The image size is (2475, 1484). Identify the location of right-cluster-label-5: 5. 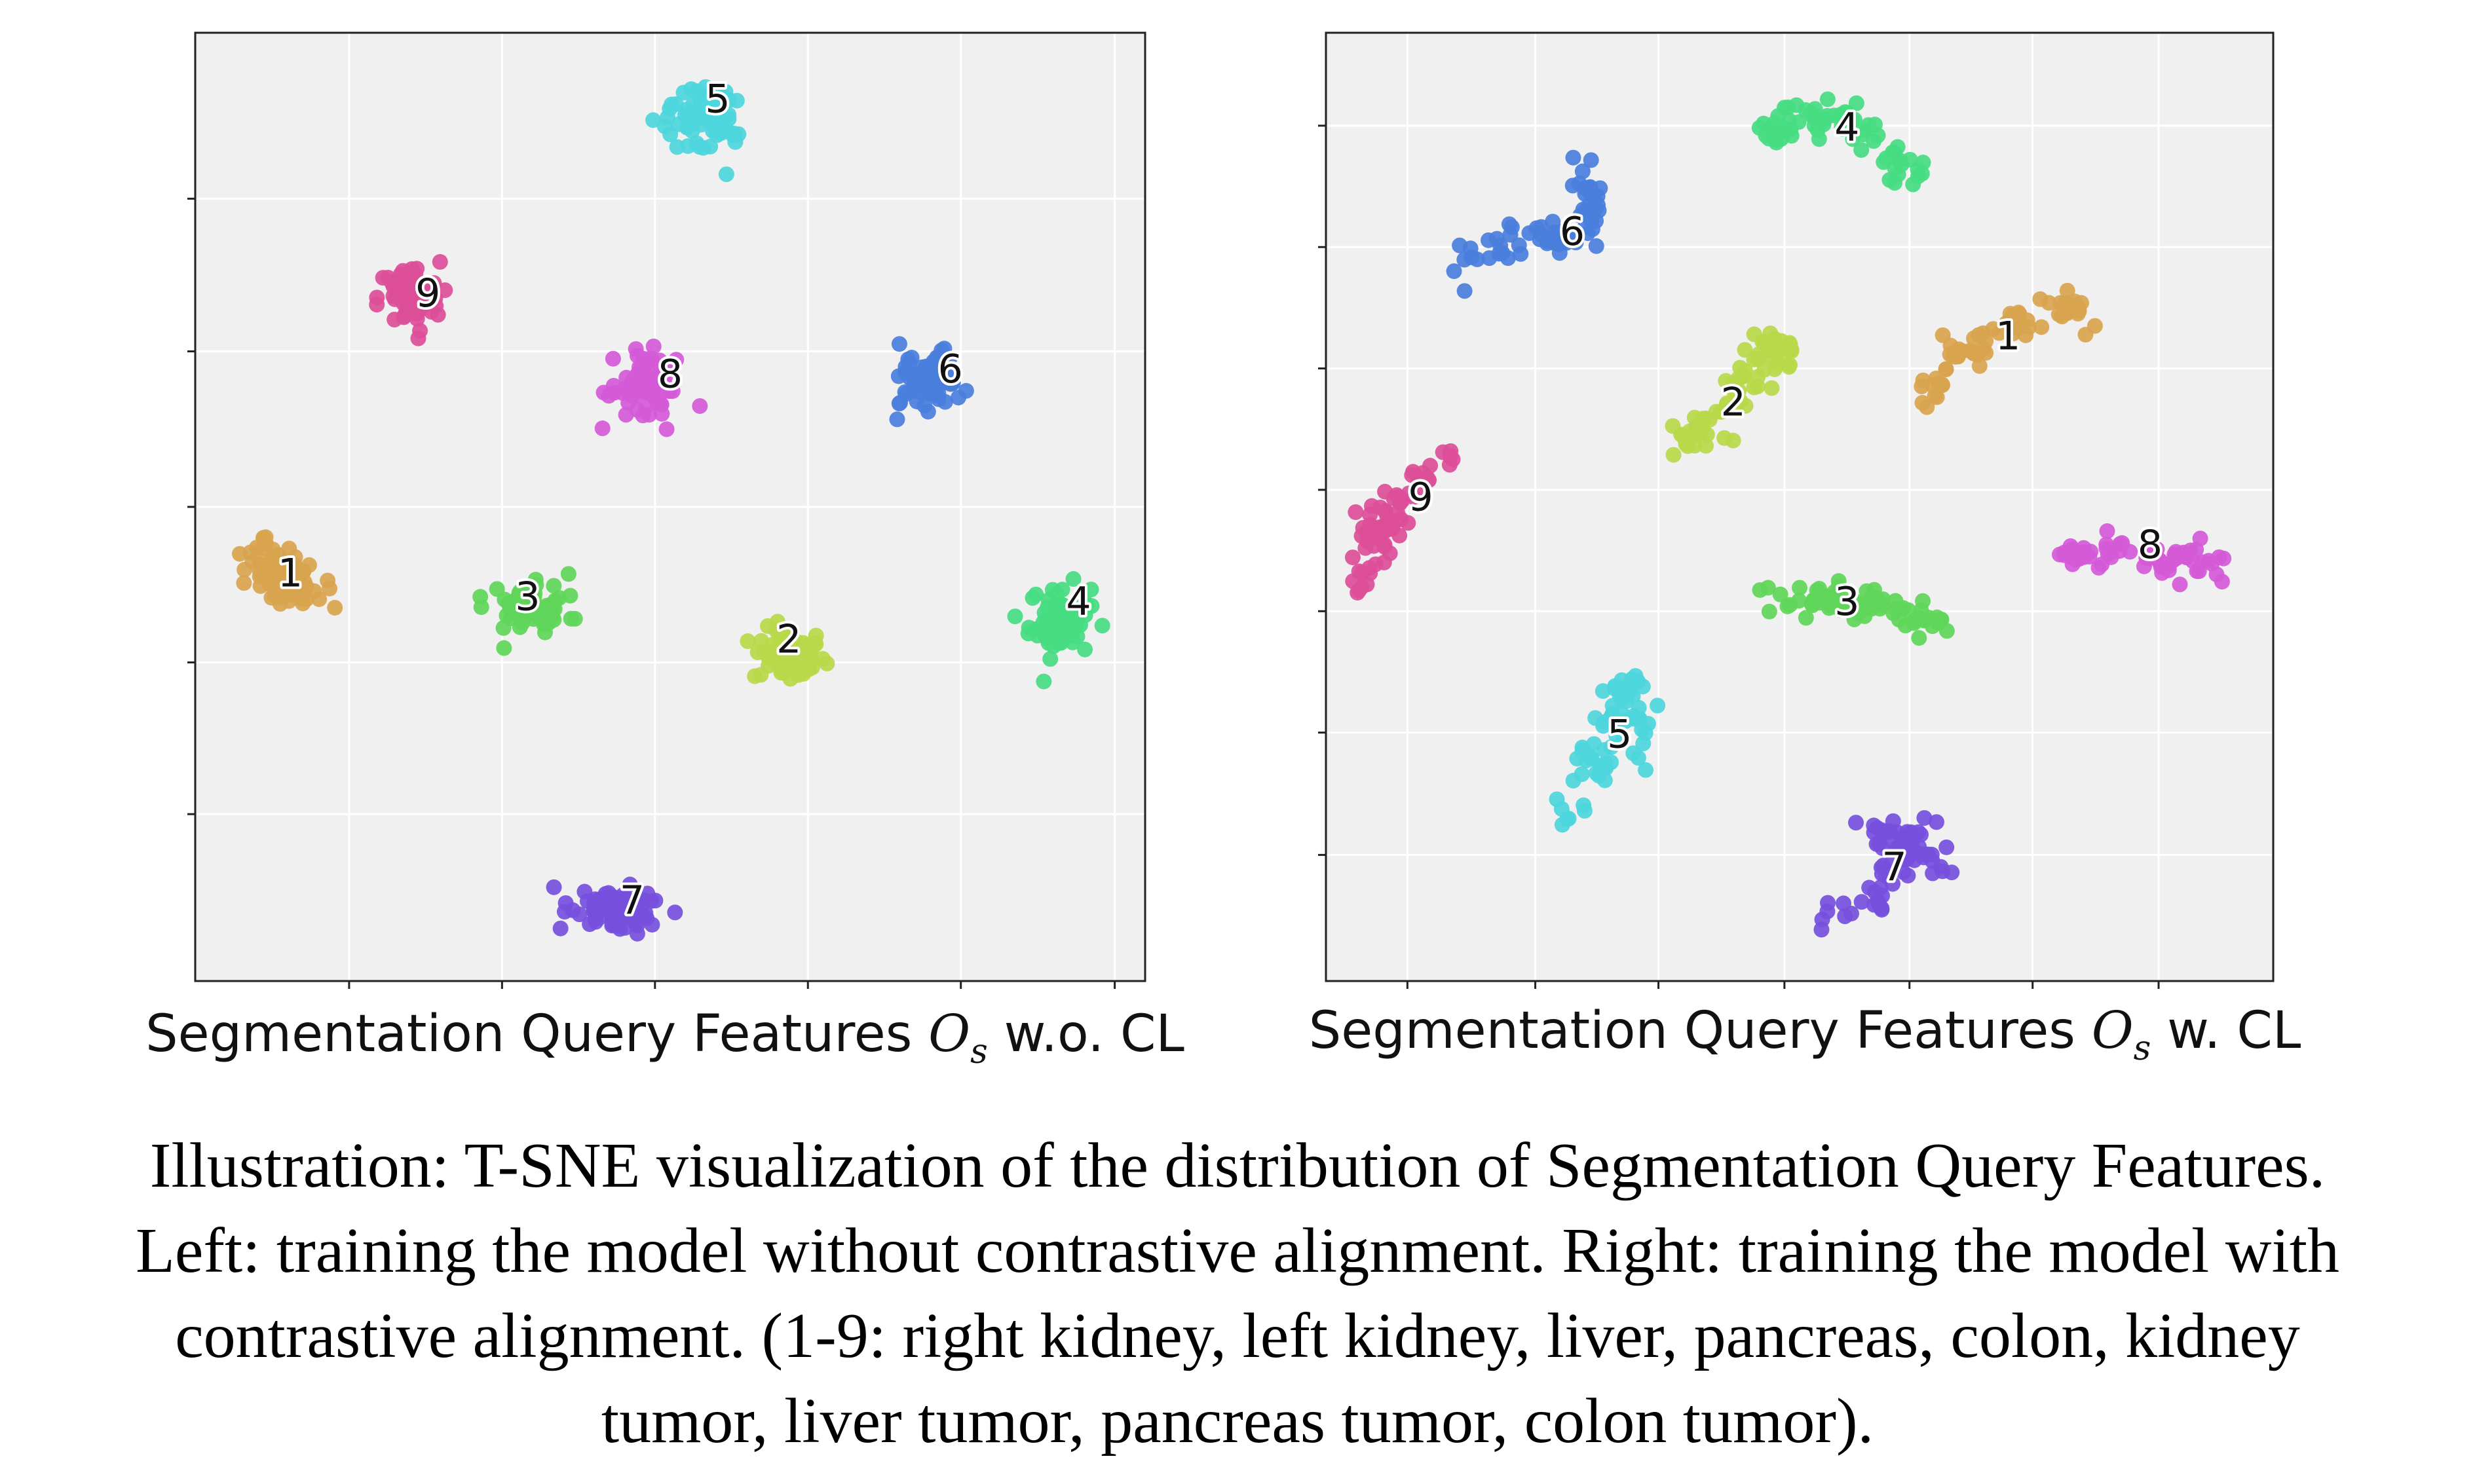
(1620, 735).